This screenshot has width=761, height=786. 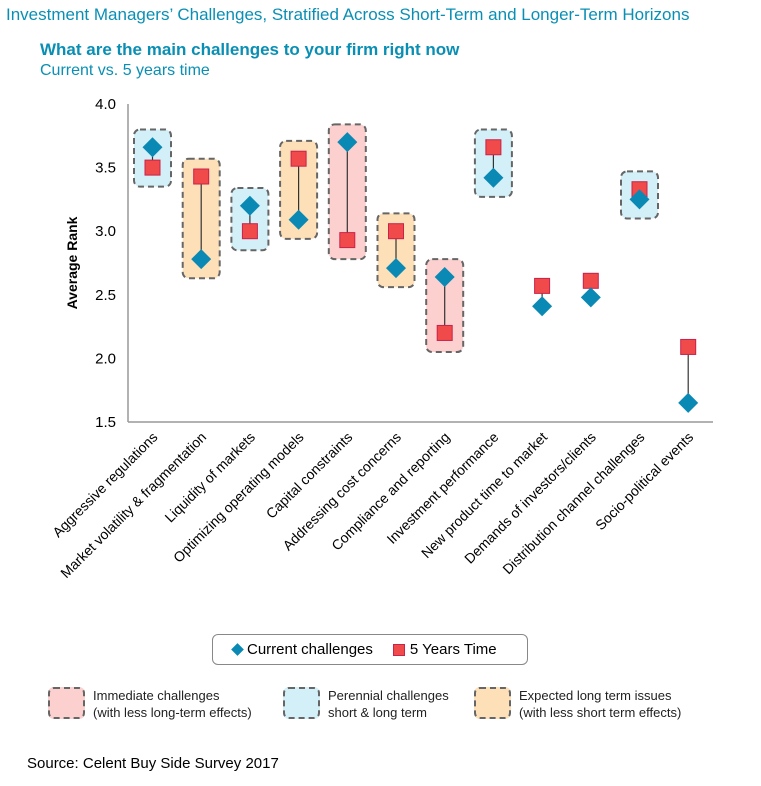 I want to click on legend-label: 5 Years Time, so click(x=453, y=649).